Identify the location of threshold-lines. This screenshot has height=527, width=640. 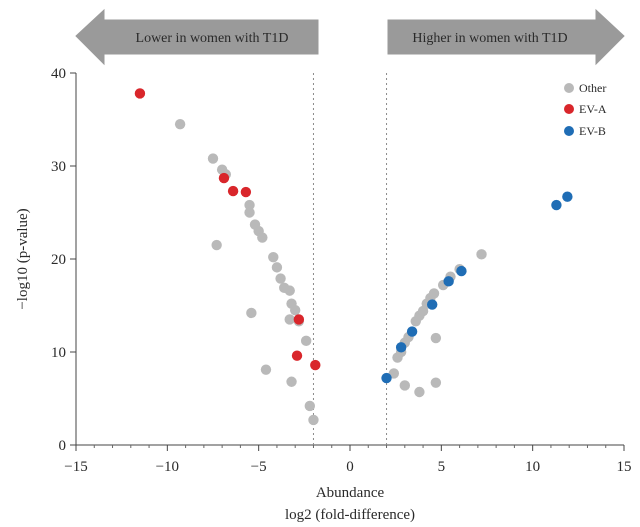
(350, 259).